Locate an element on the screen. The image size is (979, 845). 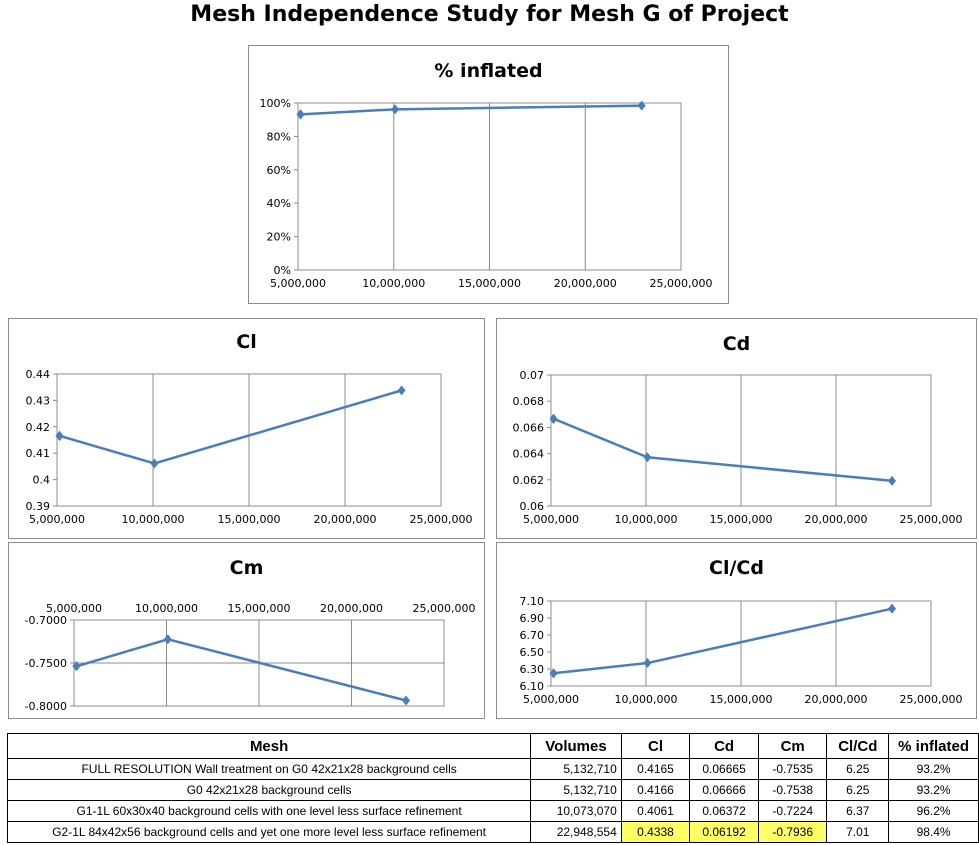
table-cell: -0.7224 is located at coordinates (792, 811).